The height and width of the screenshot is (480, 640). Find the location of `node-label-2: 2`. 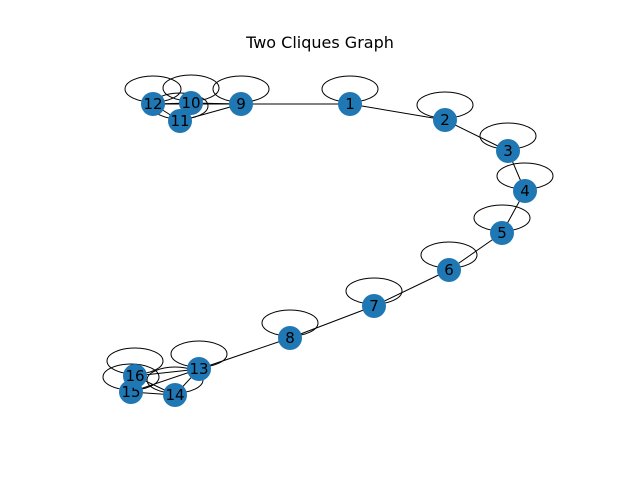

node-label-2: 2 is located at coordinates (445, 120).